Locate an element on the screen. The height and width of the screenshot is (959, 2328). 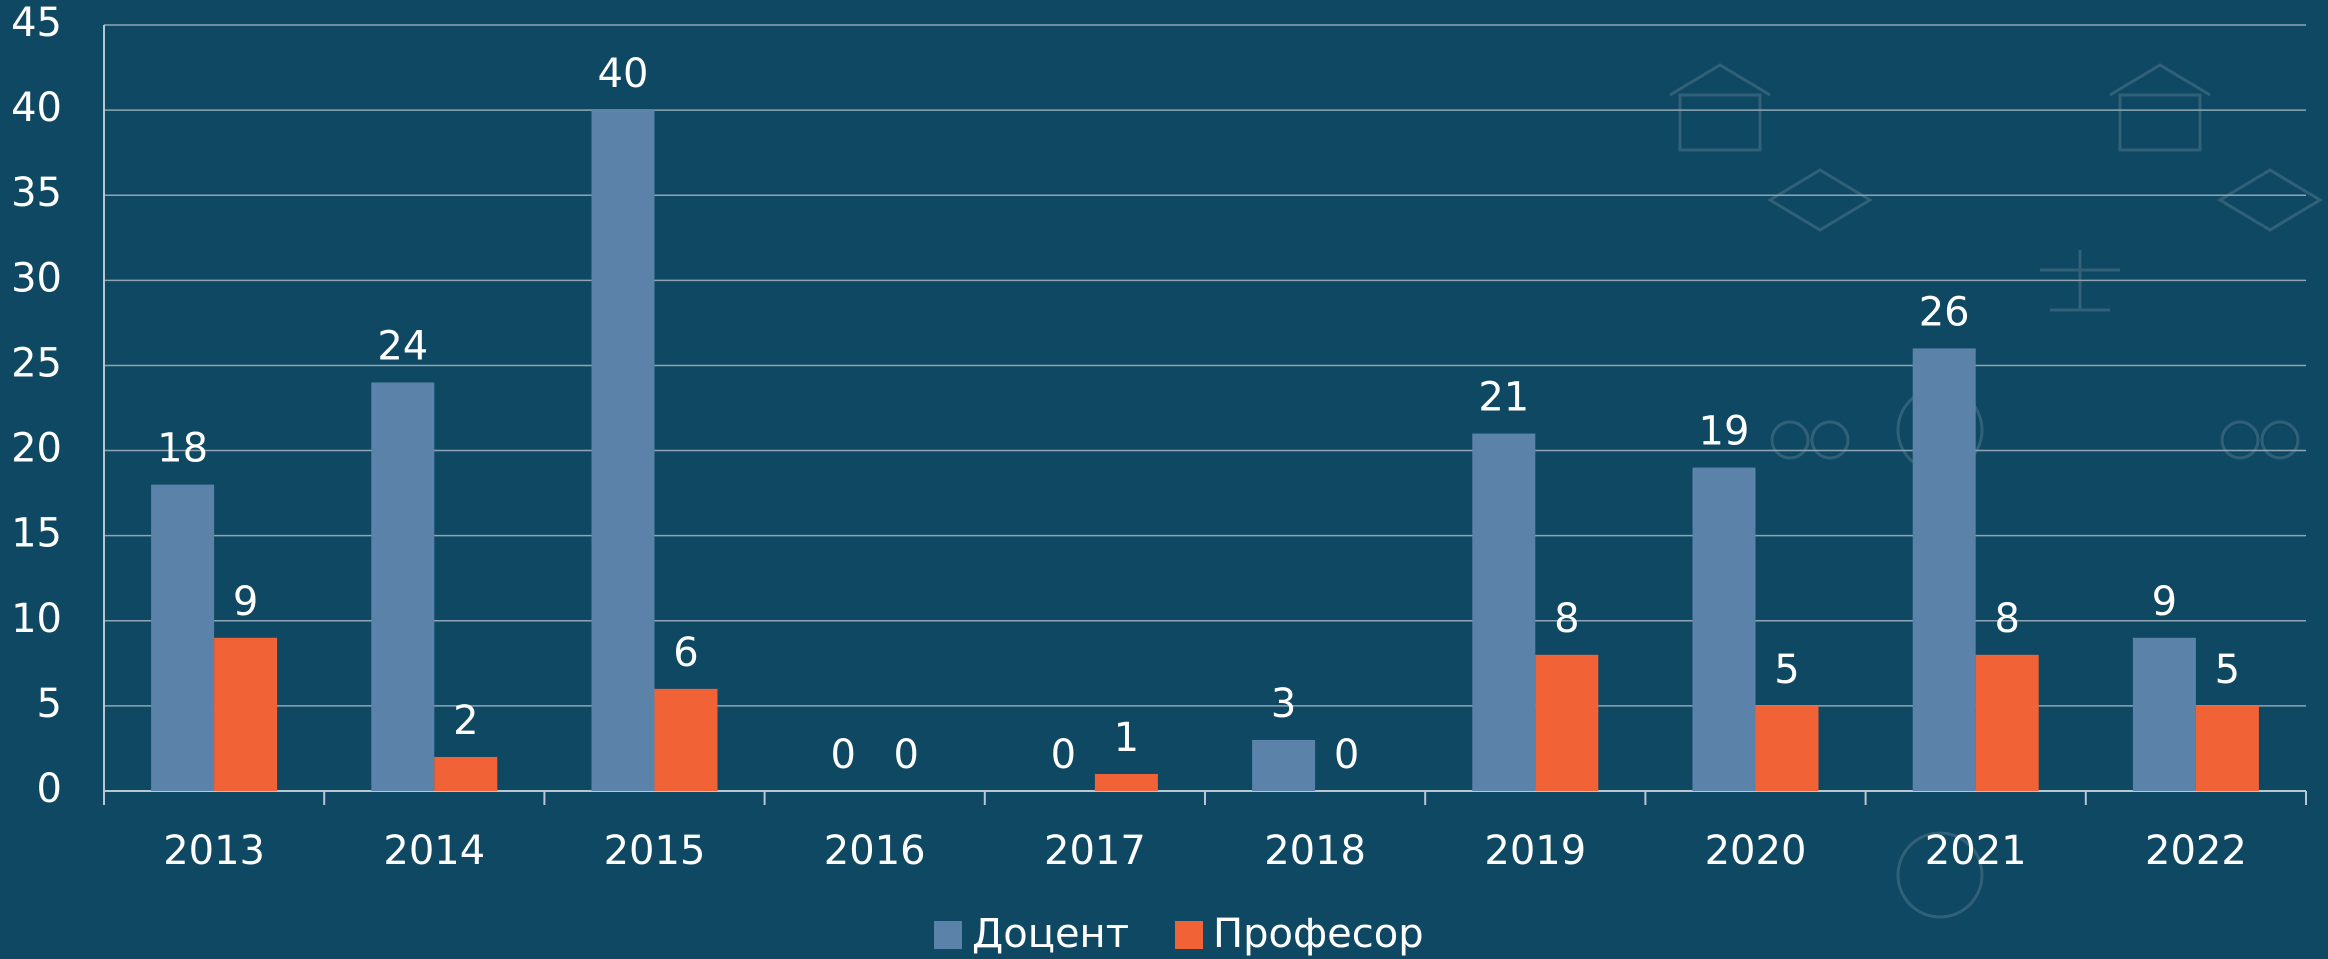
x-tick-label: 2021 is located at coordinates (1976, 851).